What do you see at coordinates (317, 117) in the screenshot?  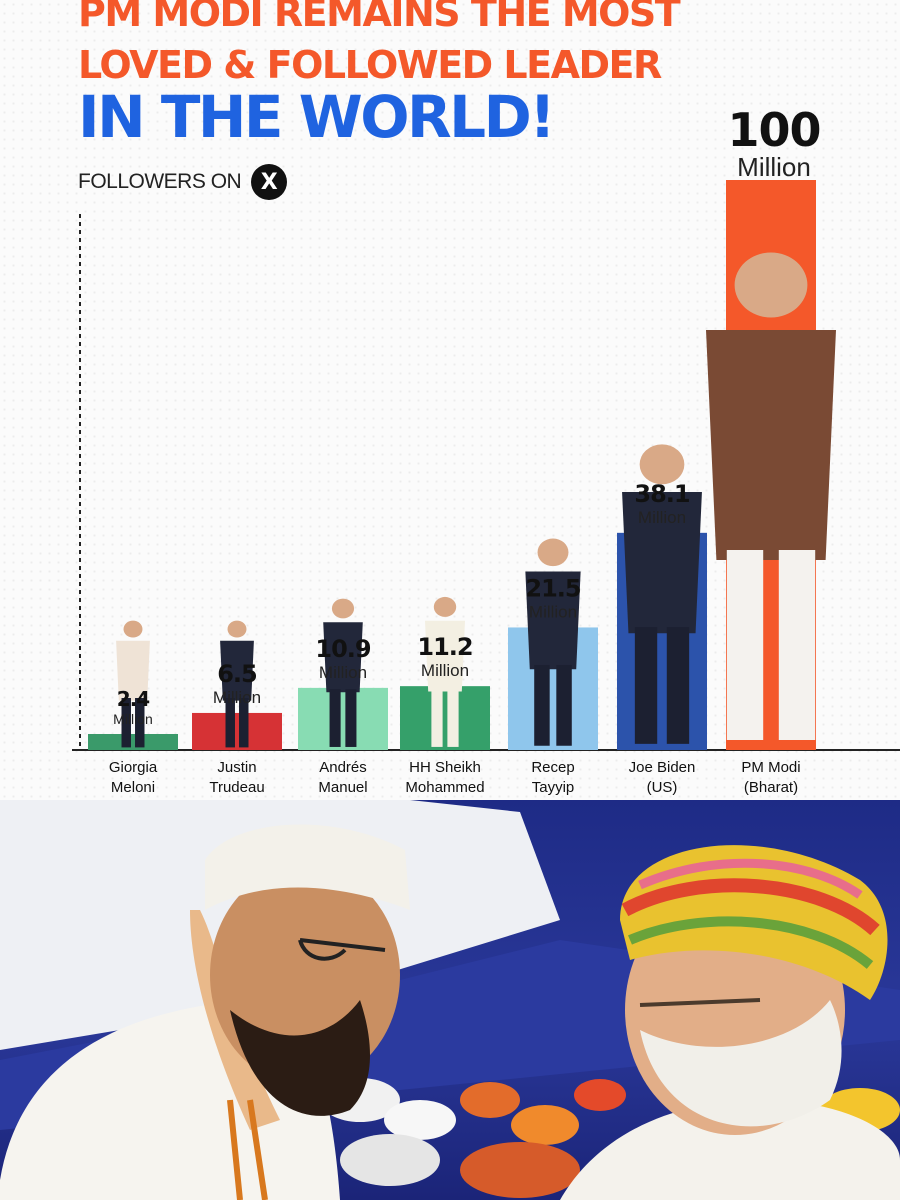 I see `headline-line-3: IN THE WORLD!` at bounding box center [317, 117].